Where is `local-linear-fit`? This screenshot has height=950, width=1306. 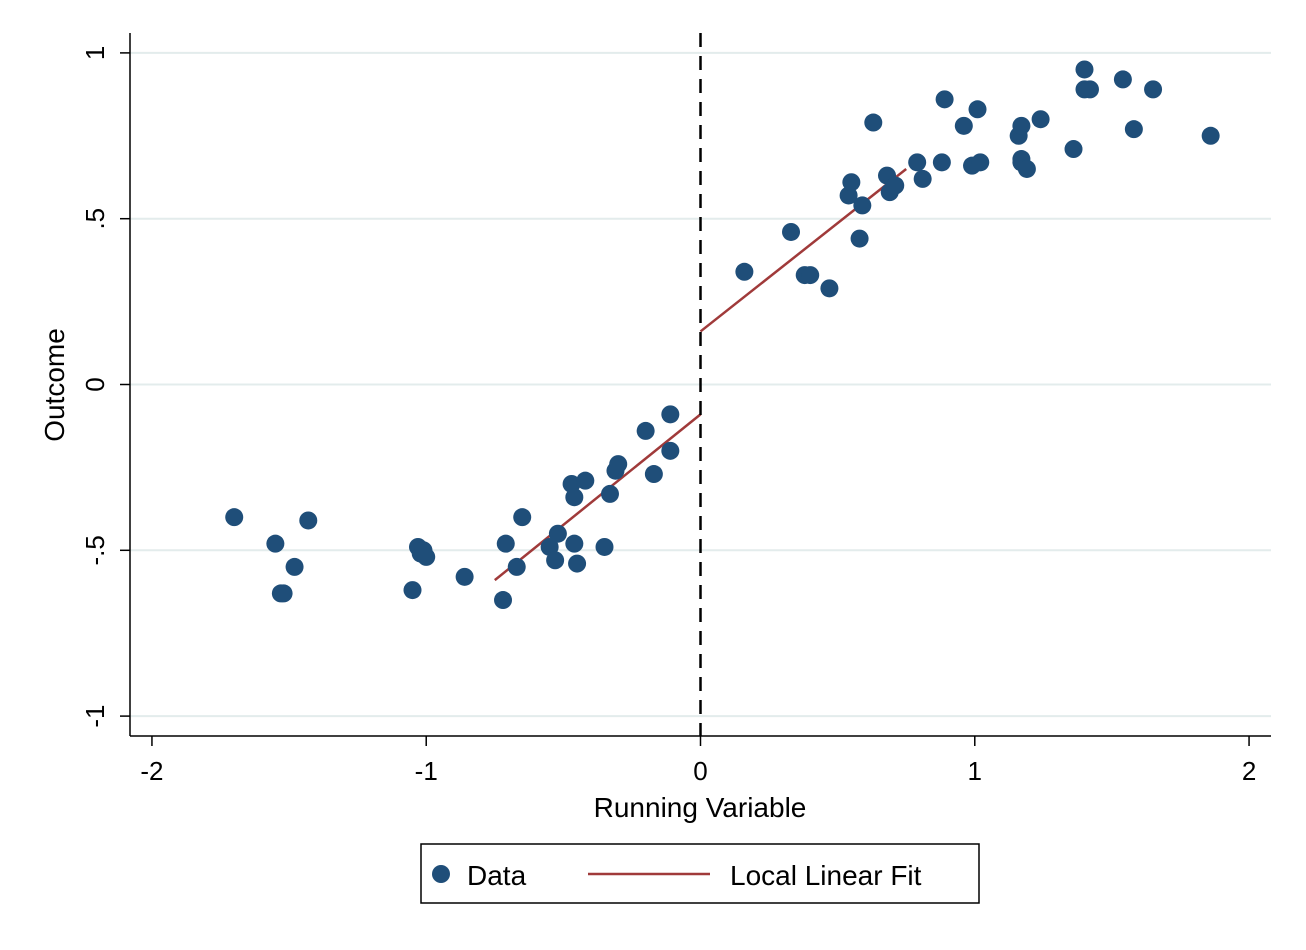 local-linear-fit is located at coordinates (700, 374).